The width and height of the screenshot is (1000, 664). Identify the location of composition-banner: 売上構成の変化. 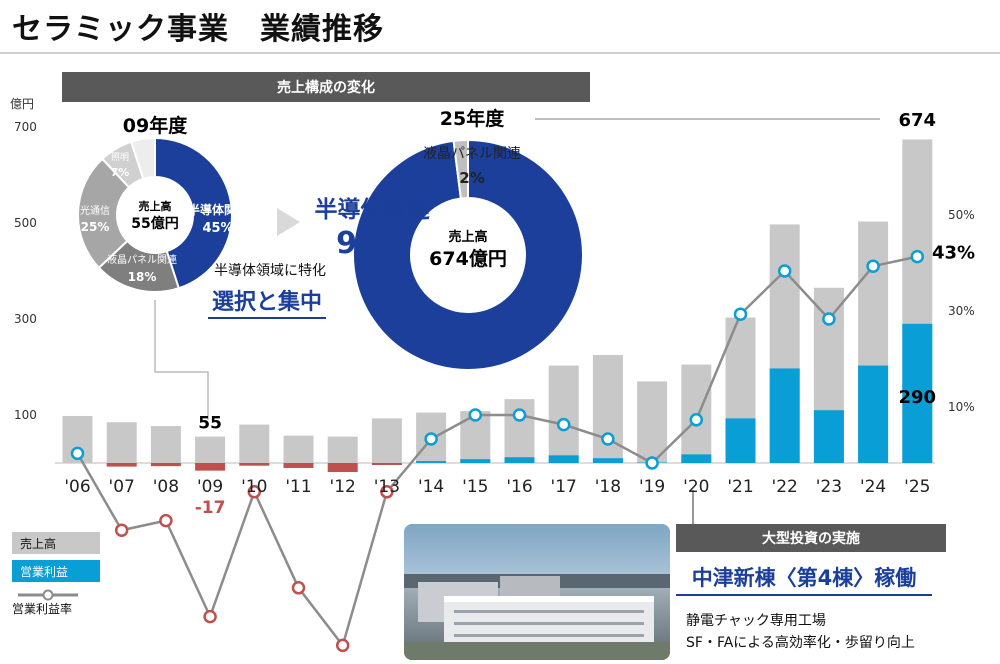
(326, 87).